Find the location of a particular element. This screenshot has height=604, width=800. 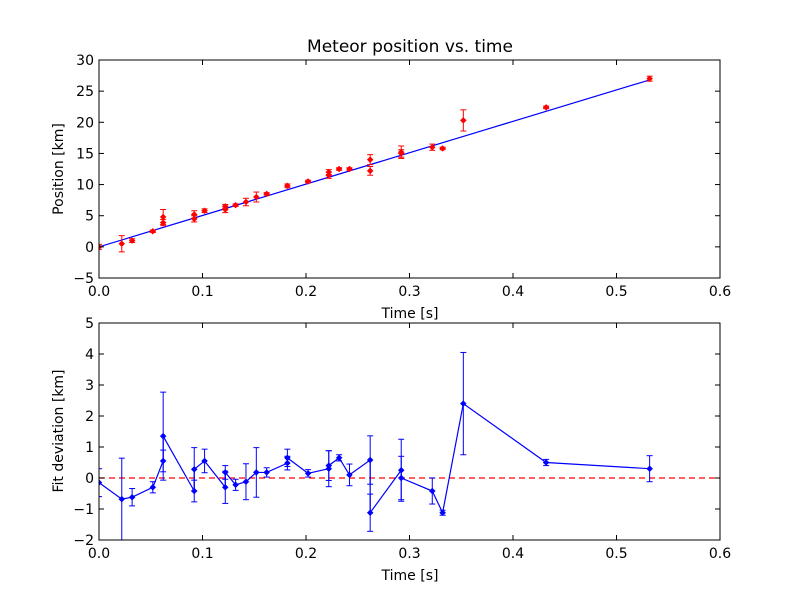

position-y-tick-label: 5 is located at coordinates (89, 217).